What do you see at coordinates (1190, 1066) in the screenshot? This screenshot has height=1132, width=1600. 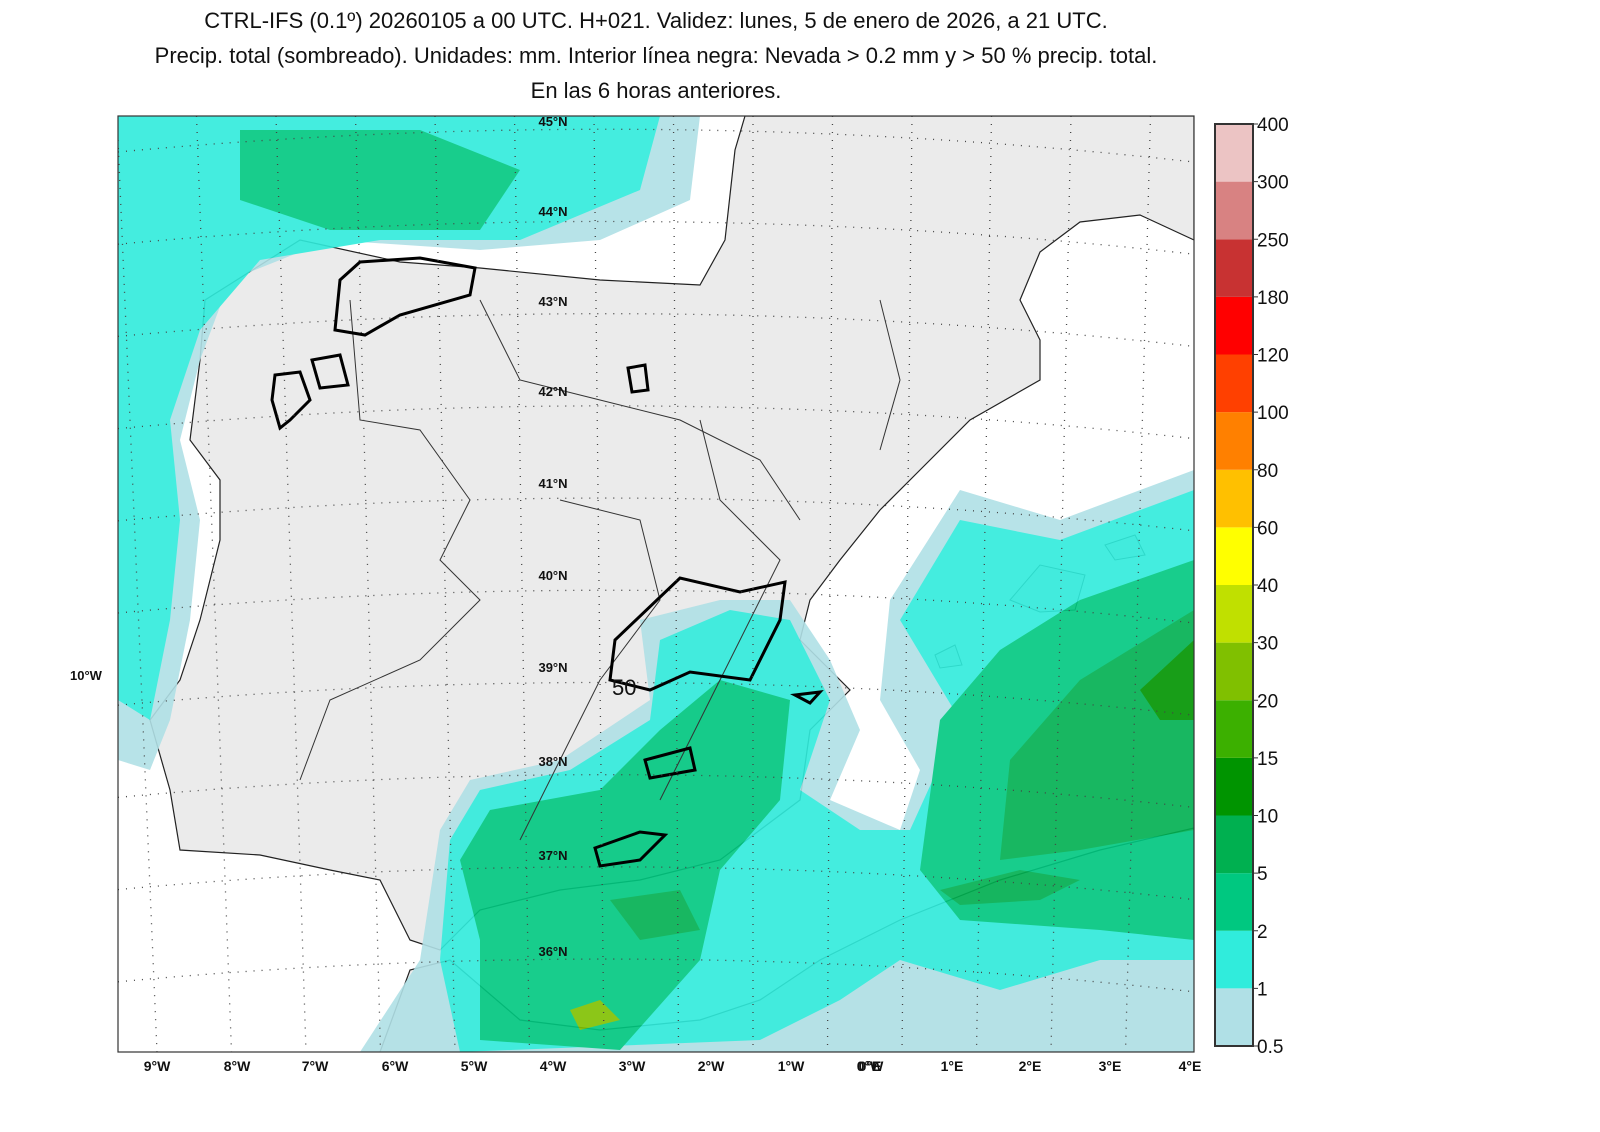 I see `lon-label: 4°E` at bounding box center [1190, 1066].